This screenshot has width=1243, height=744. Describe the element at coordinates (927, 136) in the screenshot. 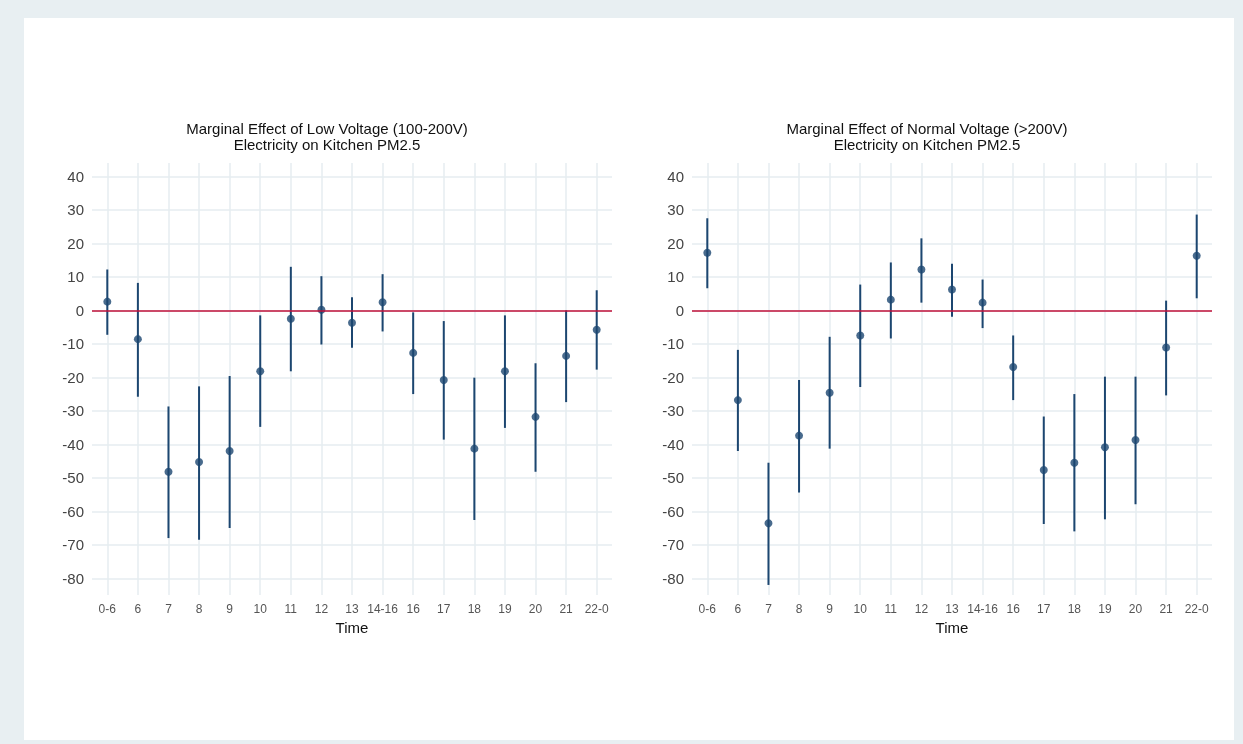

I see `chart-title: Marginal Effect of Normal Voltage (>200V) Electricity on Kitchen PM2.5` at that location.